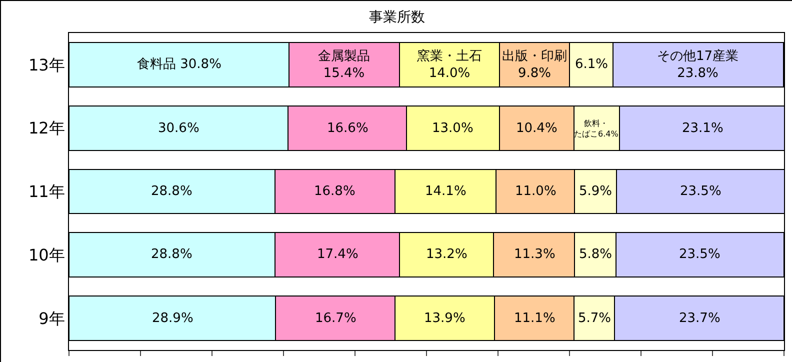 The height and width of the screenshot is (362, 792). Describe the element at coordinates (453, 128) in the screenshot. I see `data-label: 13.0%` at that location.